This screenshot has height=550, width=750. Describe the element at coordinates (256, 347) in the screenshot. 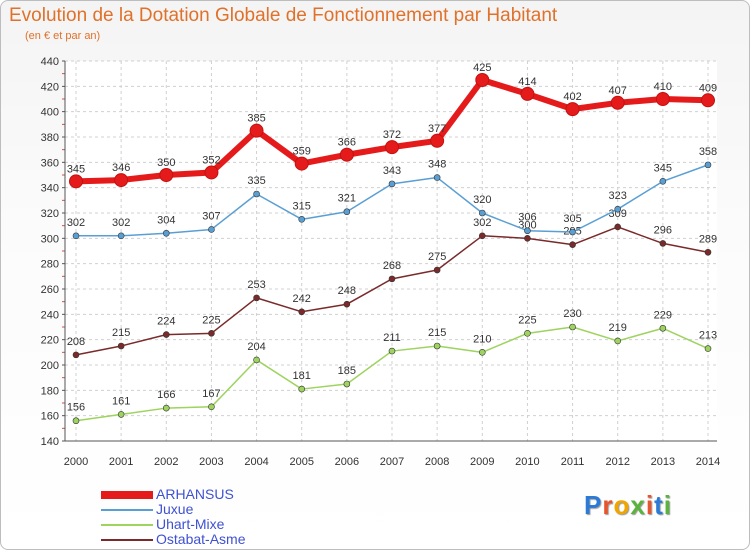

I see `data-label-uhart-mixe: 204` at that location.